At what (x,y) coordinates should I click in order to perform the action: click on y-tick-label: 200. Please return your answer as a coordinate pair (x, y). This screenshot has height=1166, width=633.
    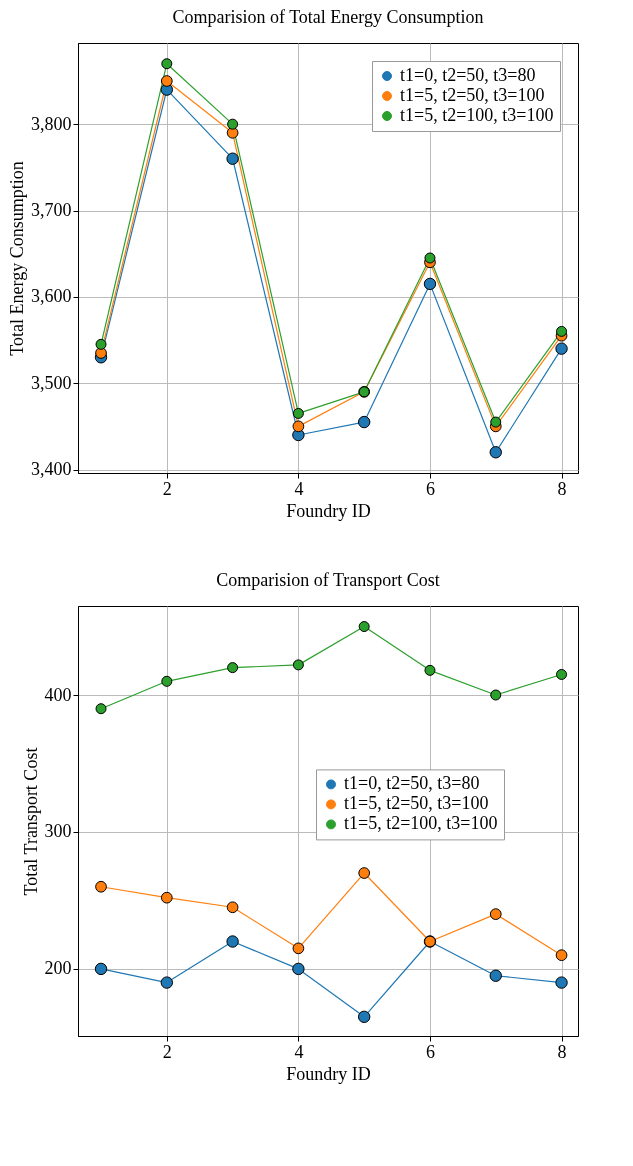
    Looking at the image, I should click on (58, 968).